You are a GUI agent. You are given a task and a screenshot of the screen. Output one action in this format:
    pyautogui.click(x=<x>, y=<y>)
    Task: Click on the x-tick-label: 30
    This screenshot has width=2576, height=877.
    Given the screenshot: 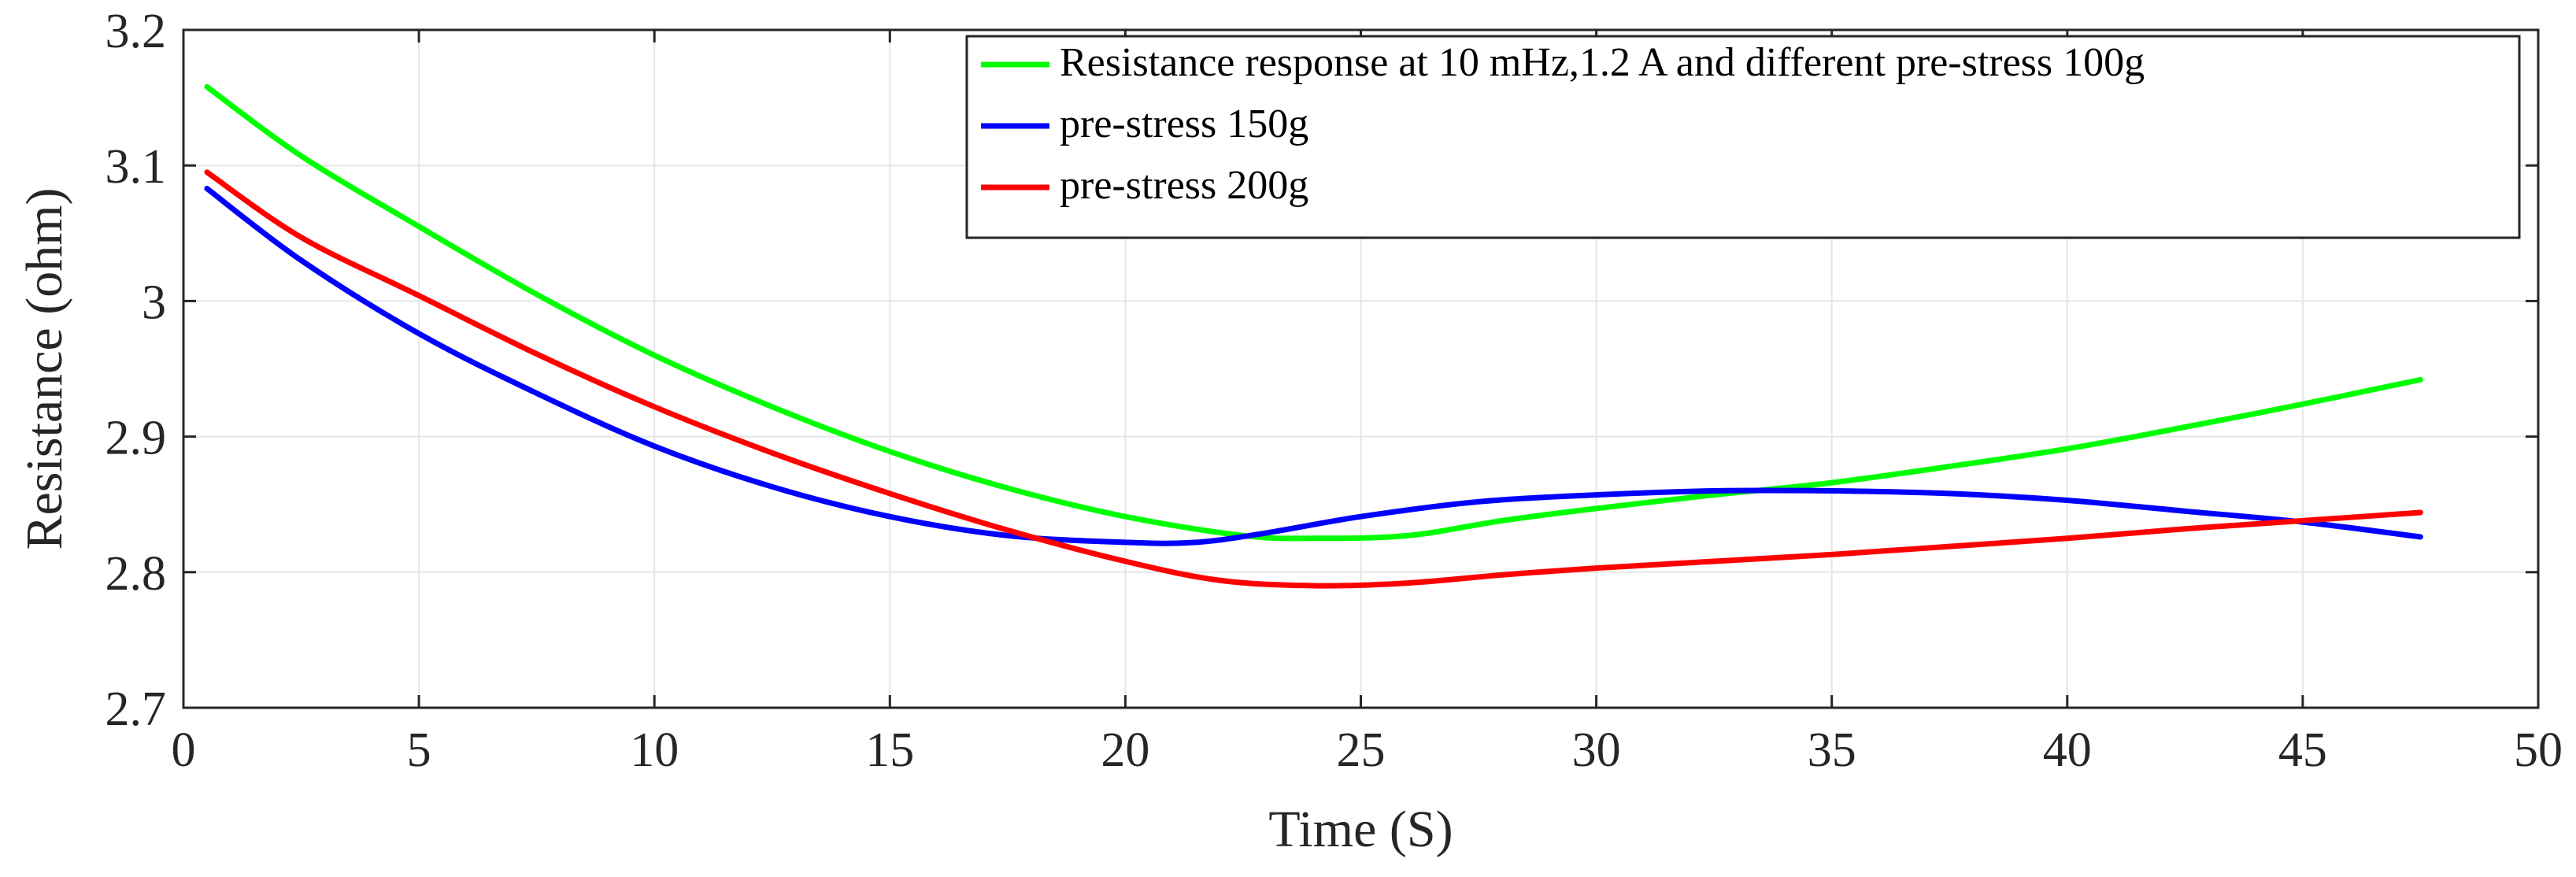 What is the action you would take?
    pyautogui.click(x=1596, y=750)
    